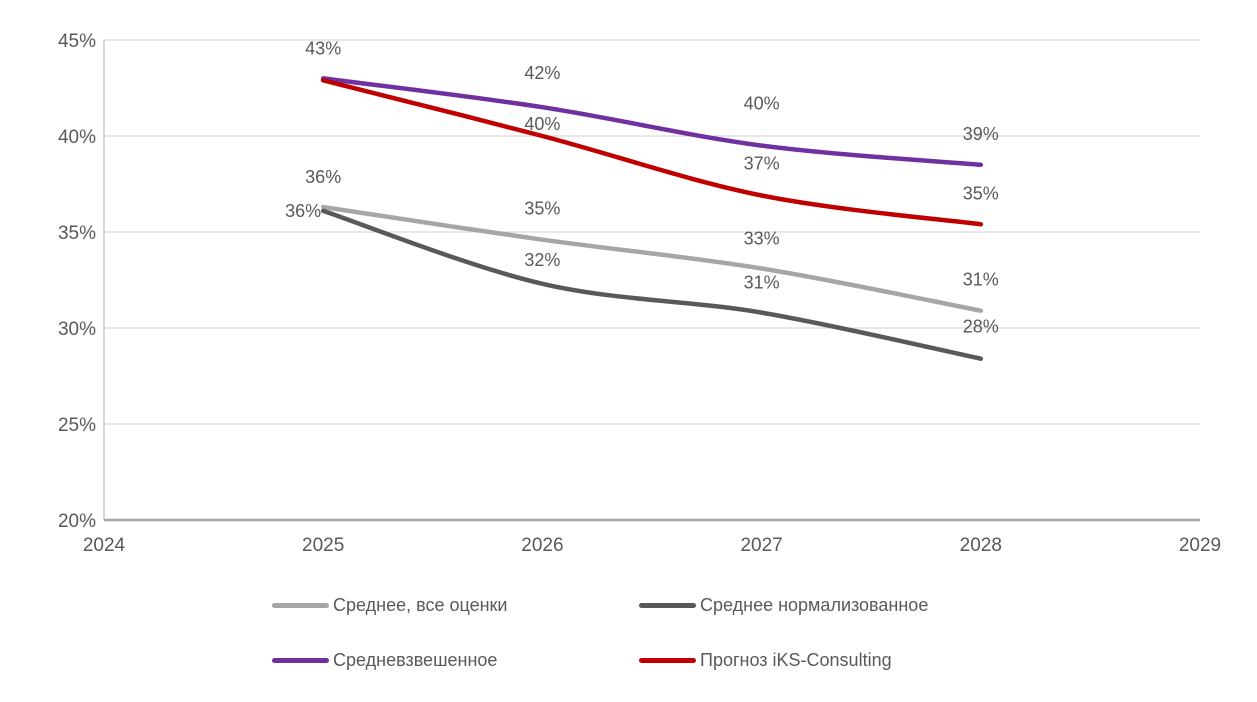 The width and height of the screenshot is (1257, 702). Describe the element at coordinates (761, 545) in the screenshot. I see `x-axis-tick-label: 2027` at that location.